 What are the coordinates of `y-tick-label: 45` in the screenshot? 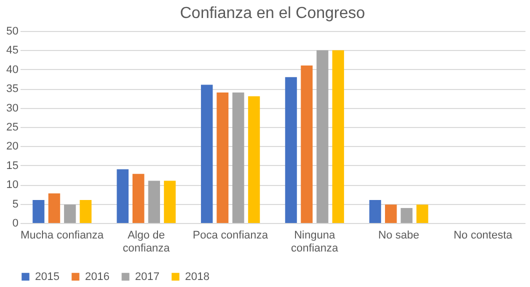 It's located at (12, 50).